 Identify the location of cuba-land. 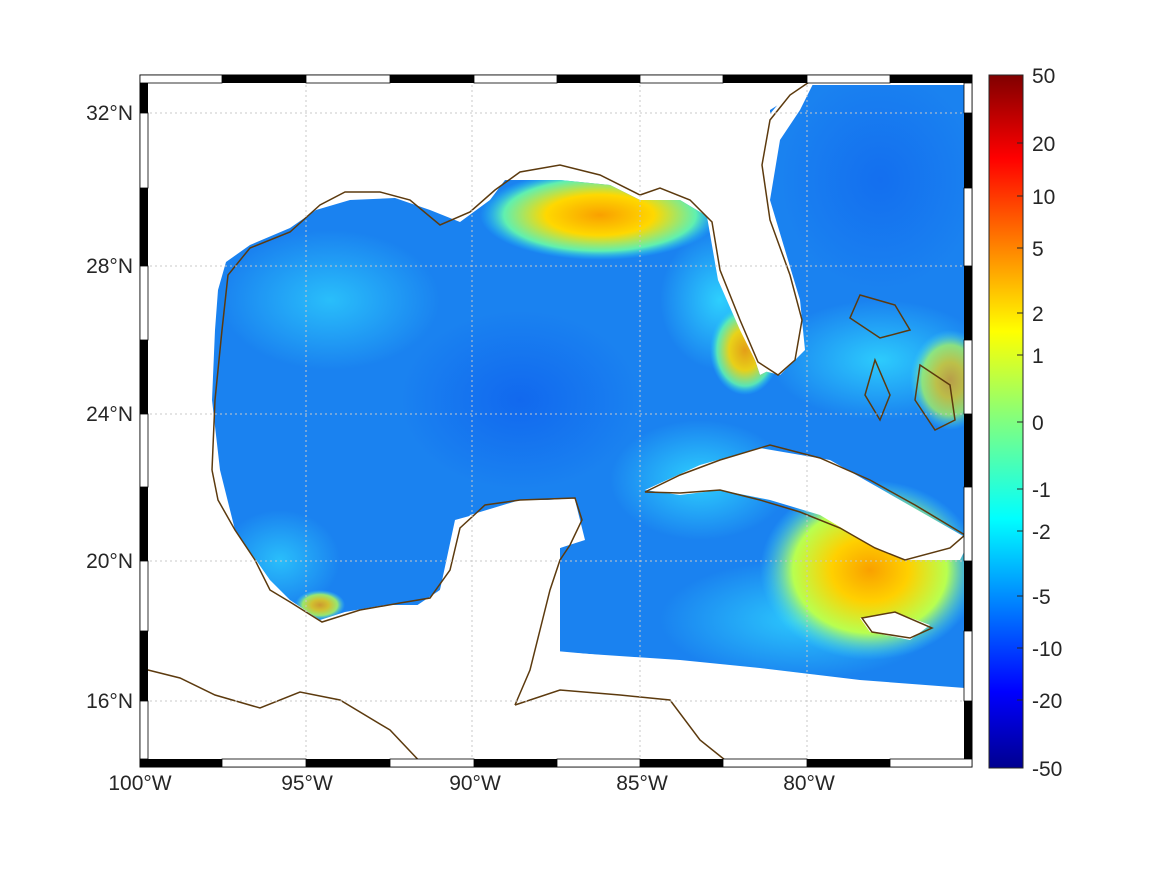
(807, 504).